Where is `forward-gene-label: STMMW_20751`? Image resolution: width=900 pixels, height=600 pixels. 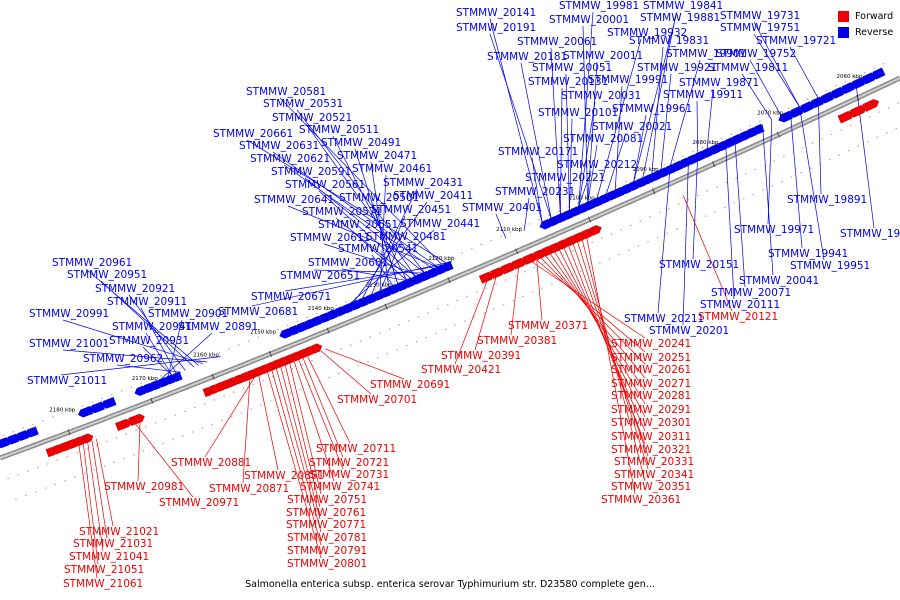
forward-gene-label: STMMW_20751 is located at coordinates (327, 500).